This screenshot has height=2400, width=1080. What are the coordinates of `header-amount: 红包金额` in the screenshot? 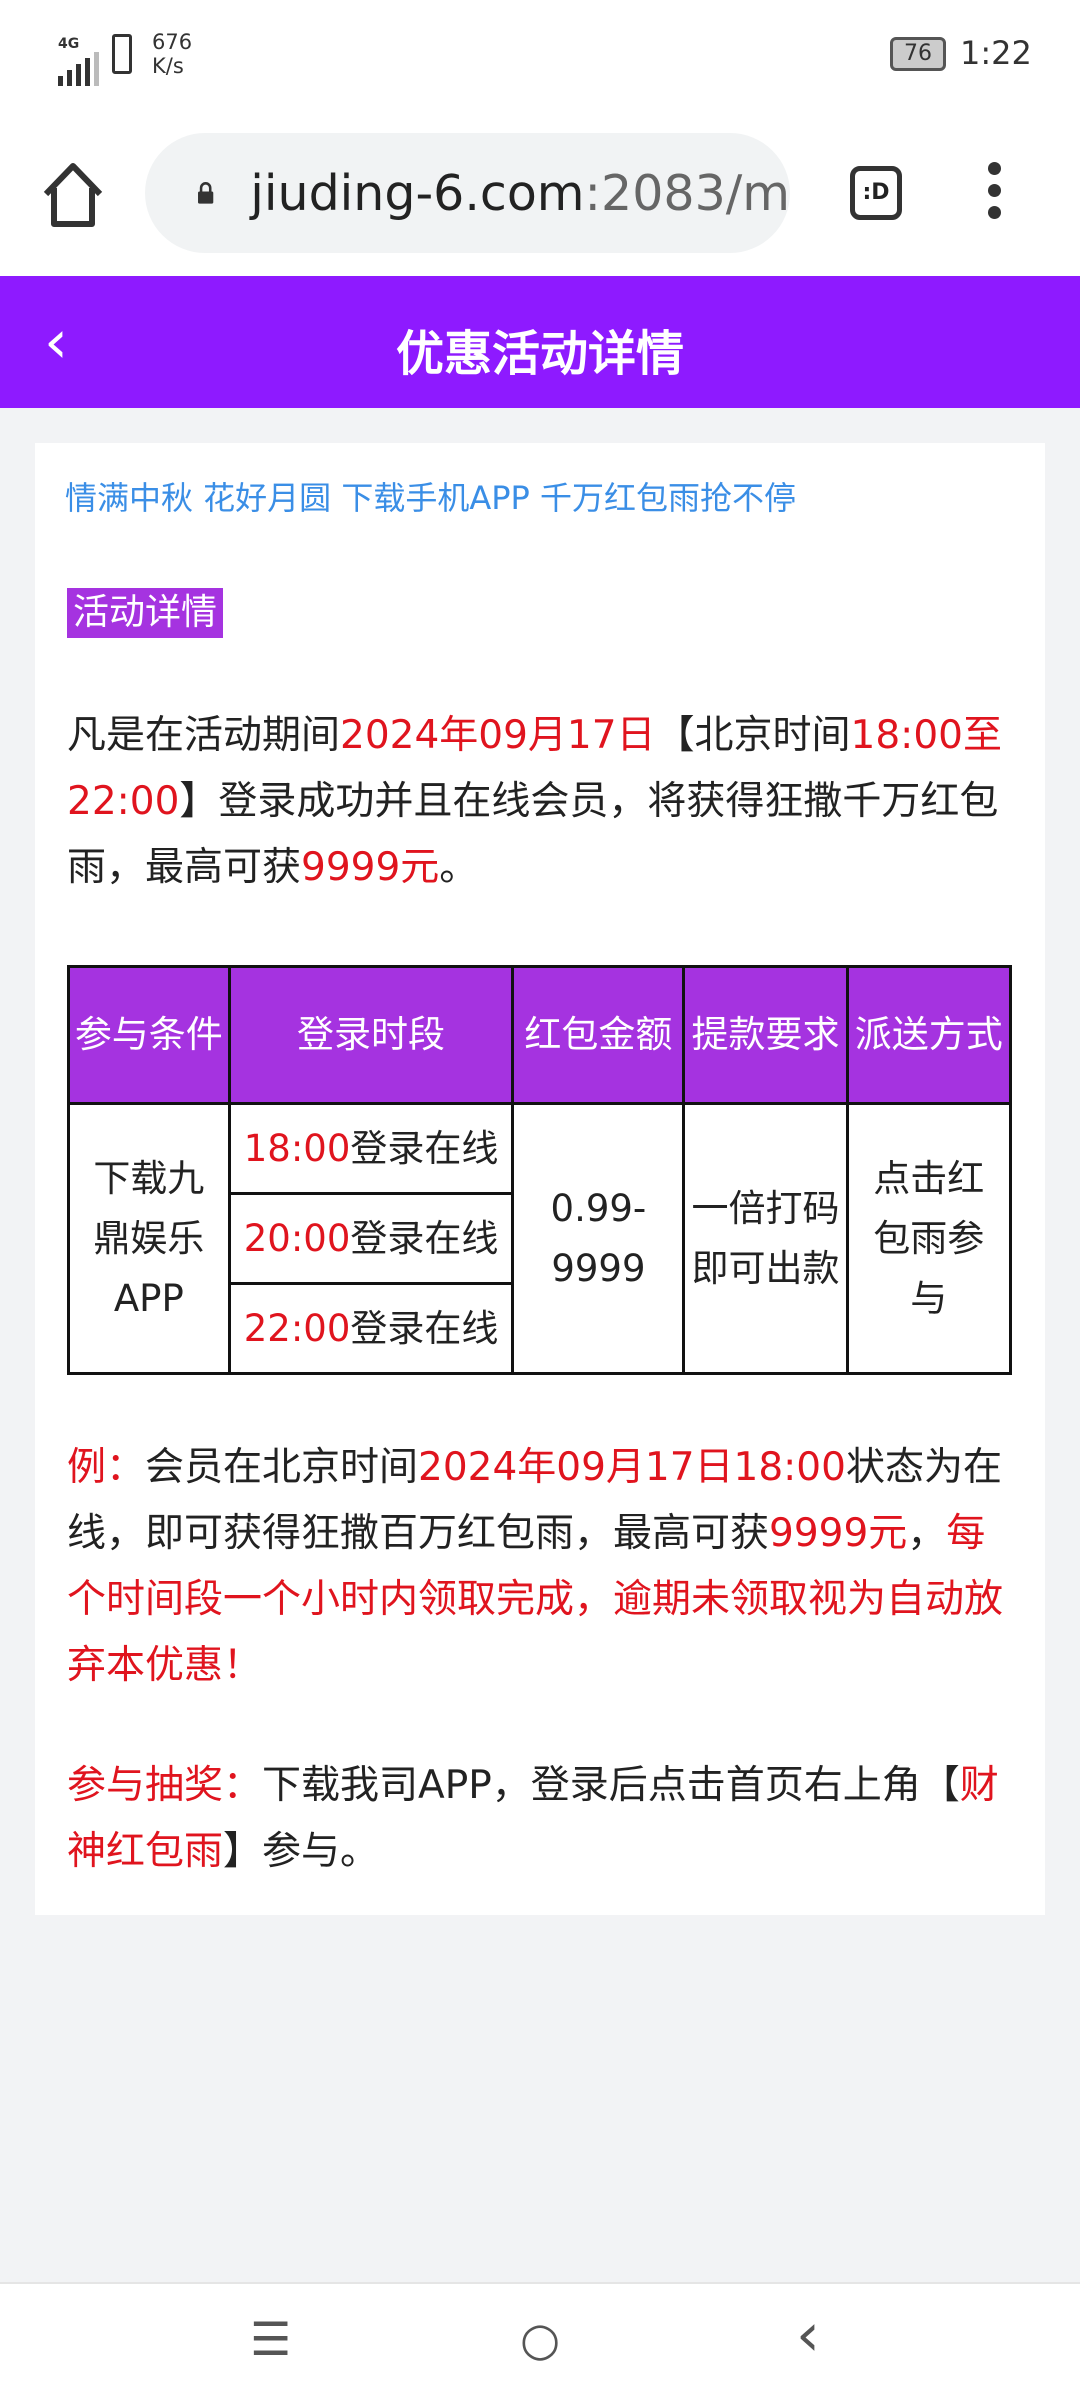 It's located at (598, 1035).